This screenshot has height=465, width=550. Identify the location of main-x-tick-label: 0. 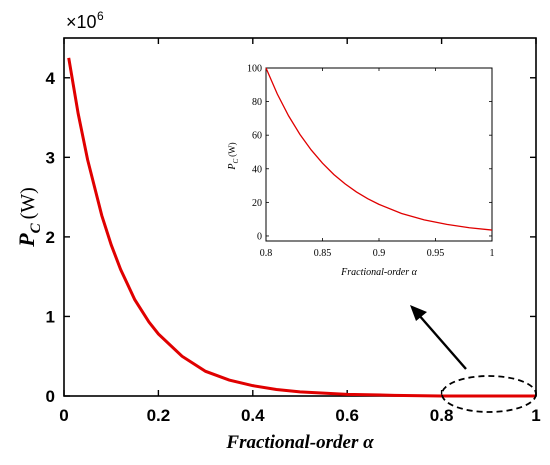
(63, 415).